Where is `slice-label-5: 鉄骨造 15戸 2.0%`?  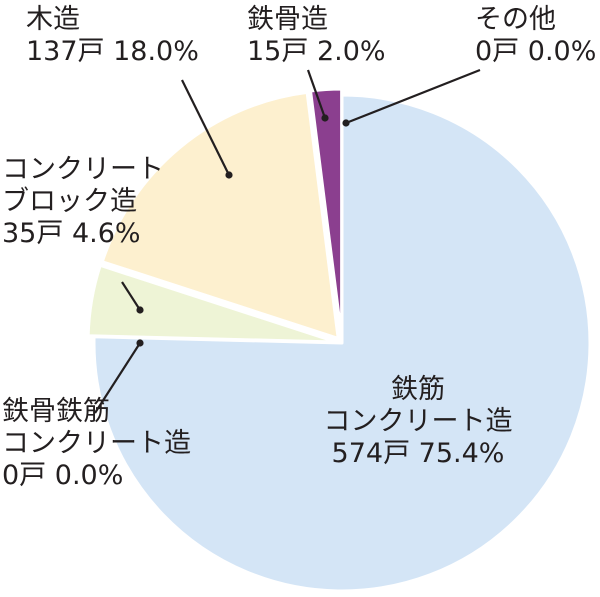 slice-label-5: 鉄骨造 15戸 2.0% is located at coordinates (316, 35).